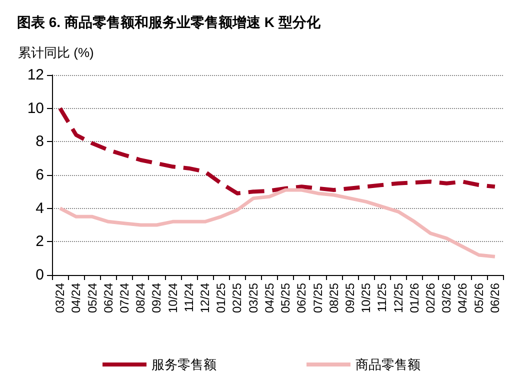 The image size is (523, 392). Describe the element at coordinates (40, 141) in the screenshot. I see `y-tick-label: 8` at that location.